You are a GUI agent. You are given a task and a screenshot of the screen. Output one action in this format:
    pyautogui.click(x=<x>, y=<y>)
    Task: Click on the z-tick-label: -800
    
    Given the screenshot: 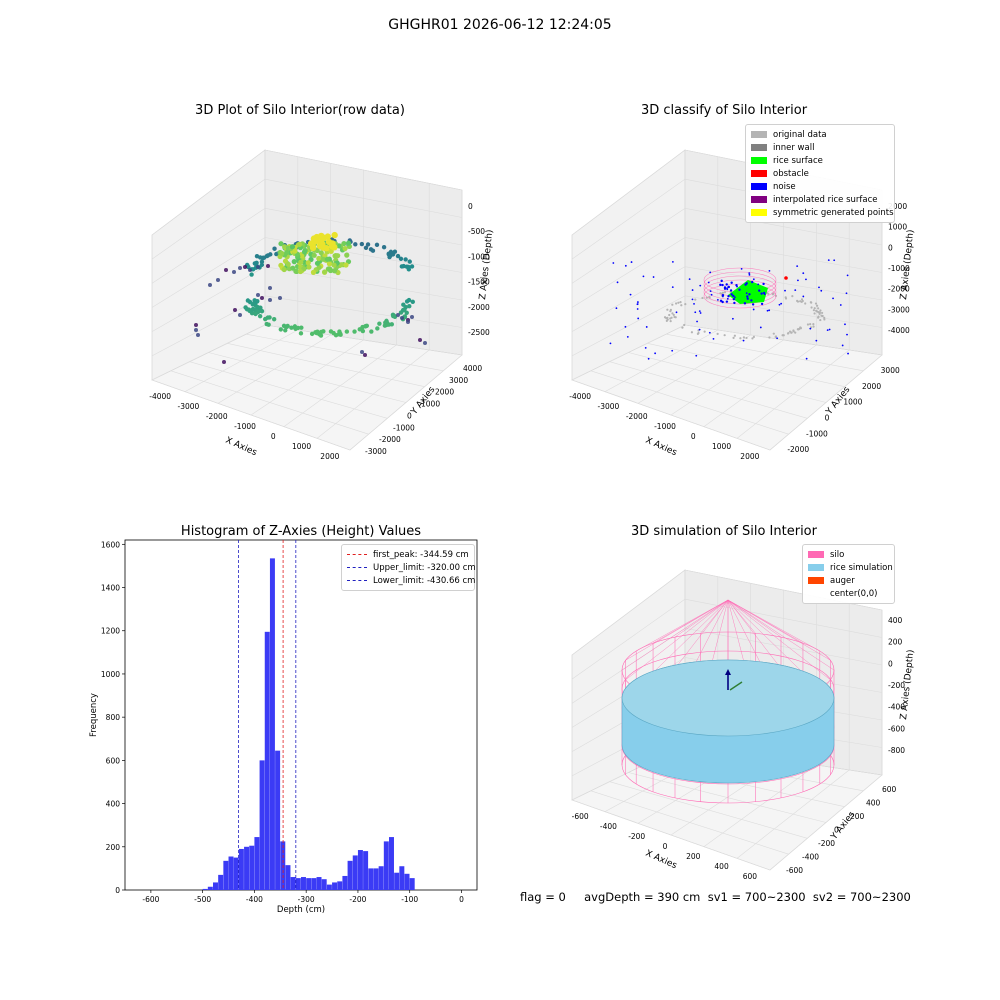 What is the action you would take?
    pyautogui.click(x=896, y=750)
    